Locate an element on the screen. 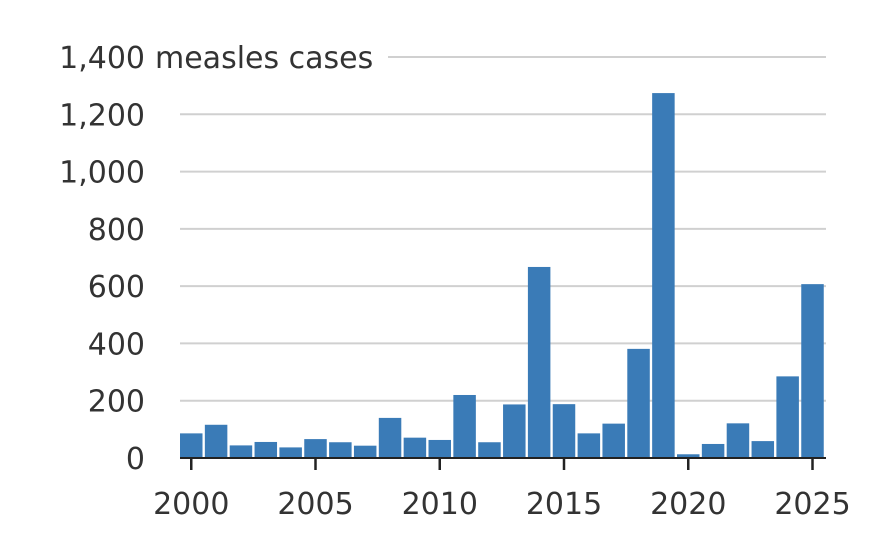  y-tick-label: 200 is located at coordinates (116, 402).